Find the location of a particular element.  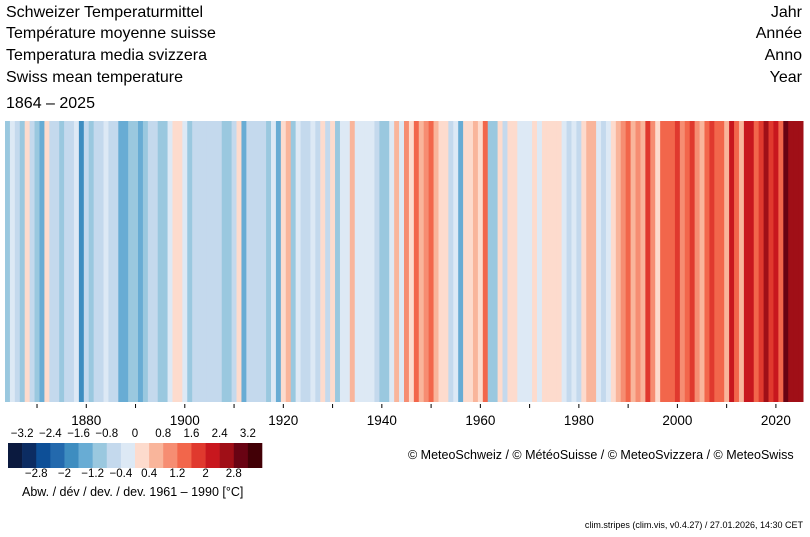

stripe-2007 is located at coordinates (712, 261).